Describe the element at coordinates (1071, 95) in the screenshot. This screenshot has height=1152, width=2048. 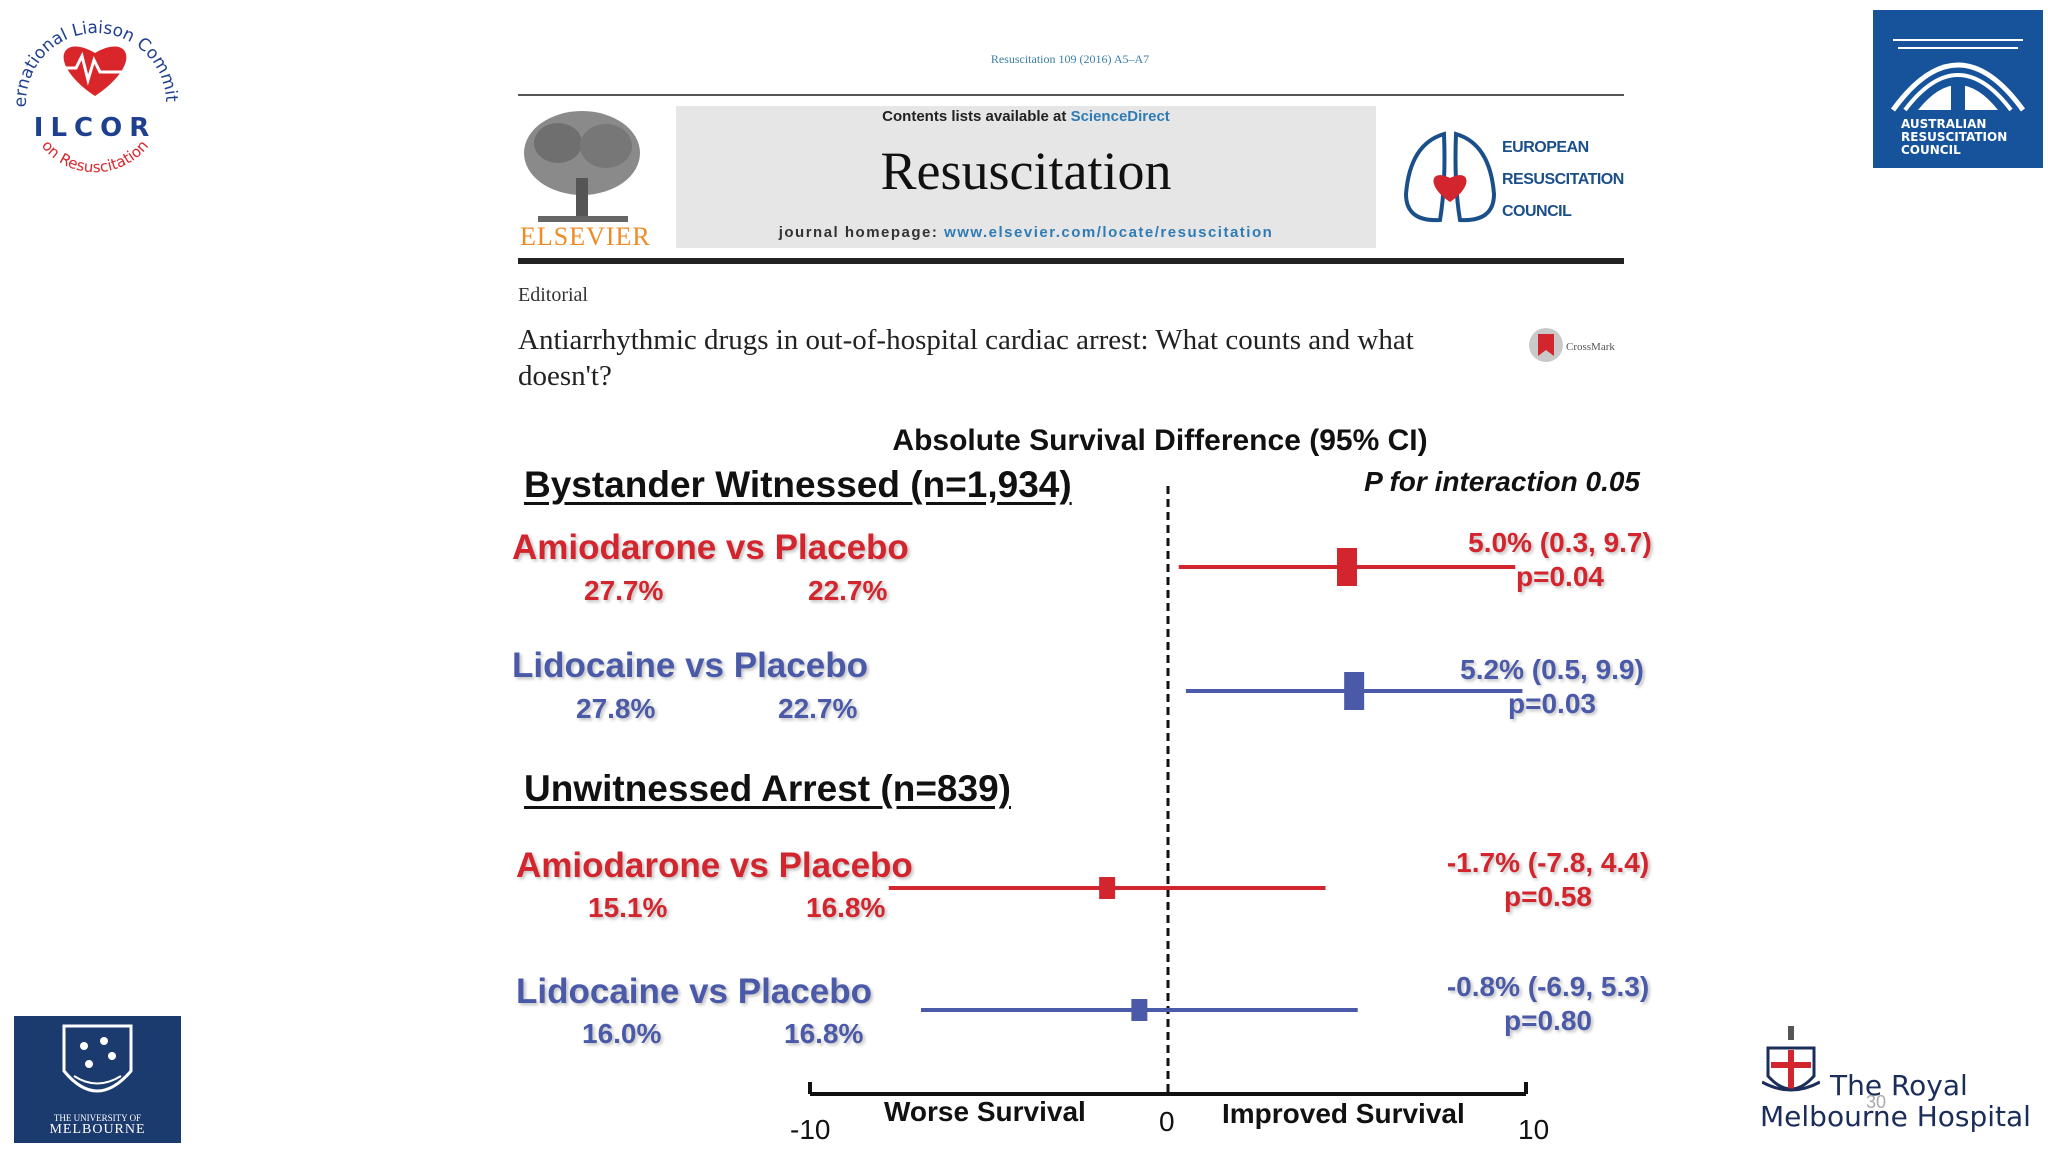
I see `divider` at that location.